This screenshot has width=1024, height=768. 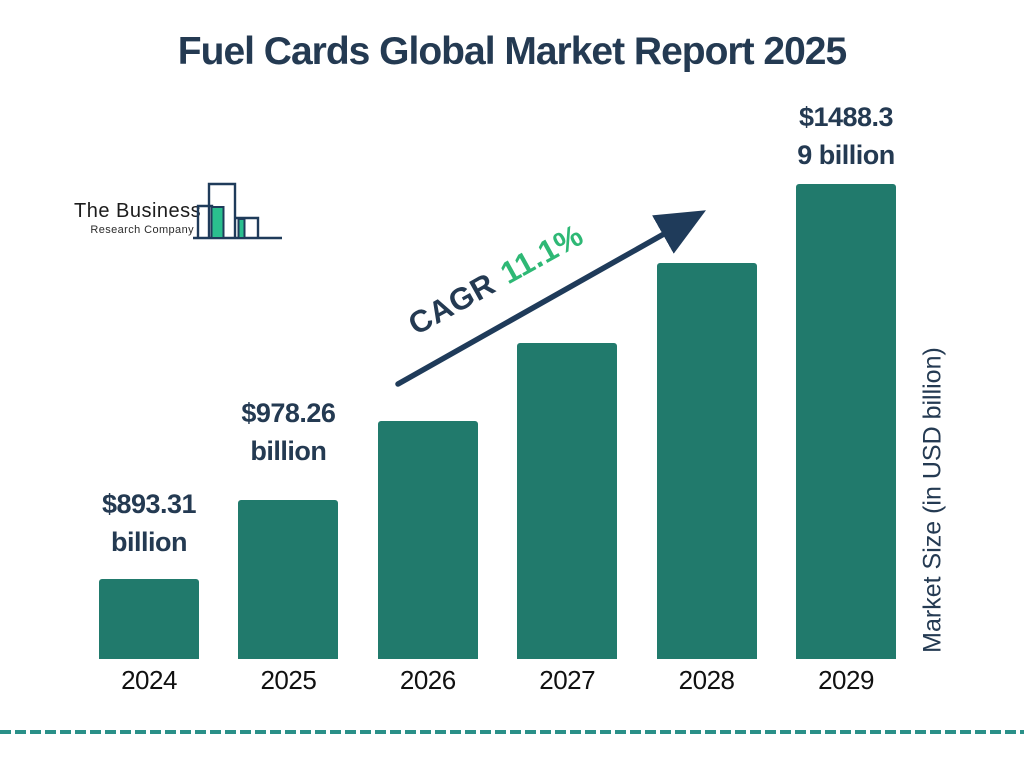 I want to click on bar-2029, so click(x=846, y=421).